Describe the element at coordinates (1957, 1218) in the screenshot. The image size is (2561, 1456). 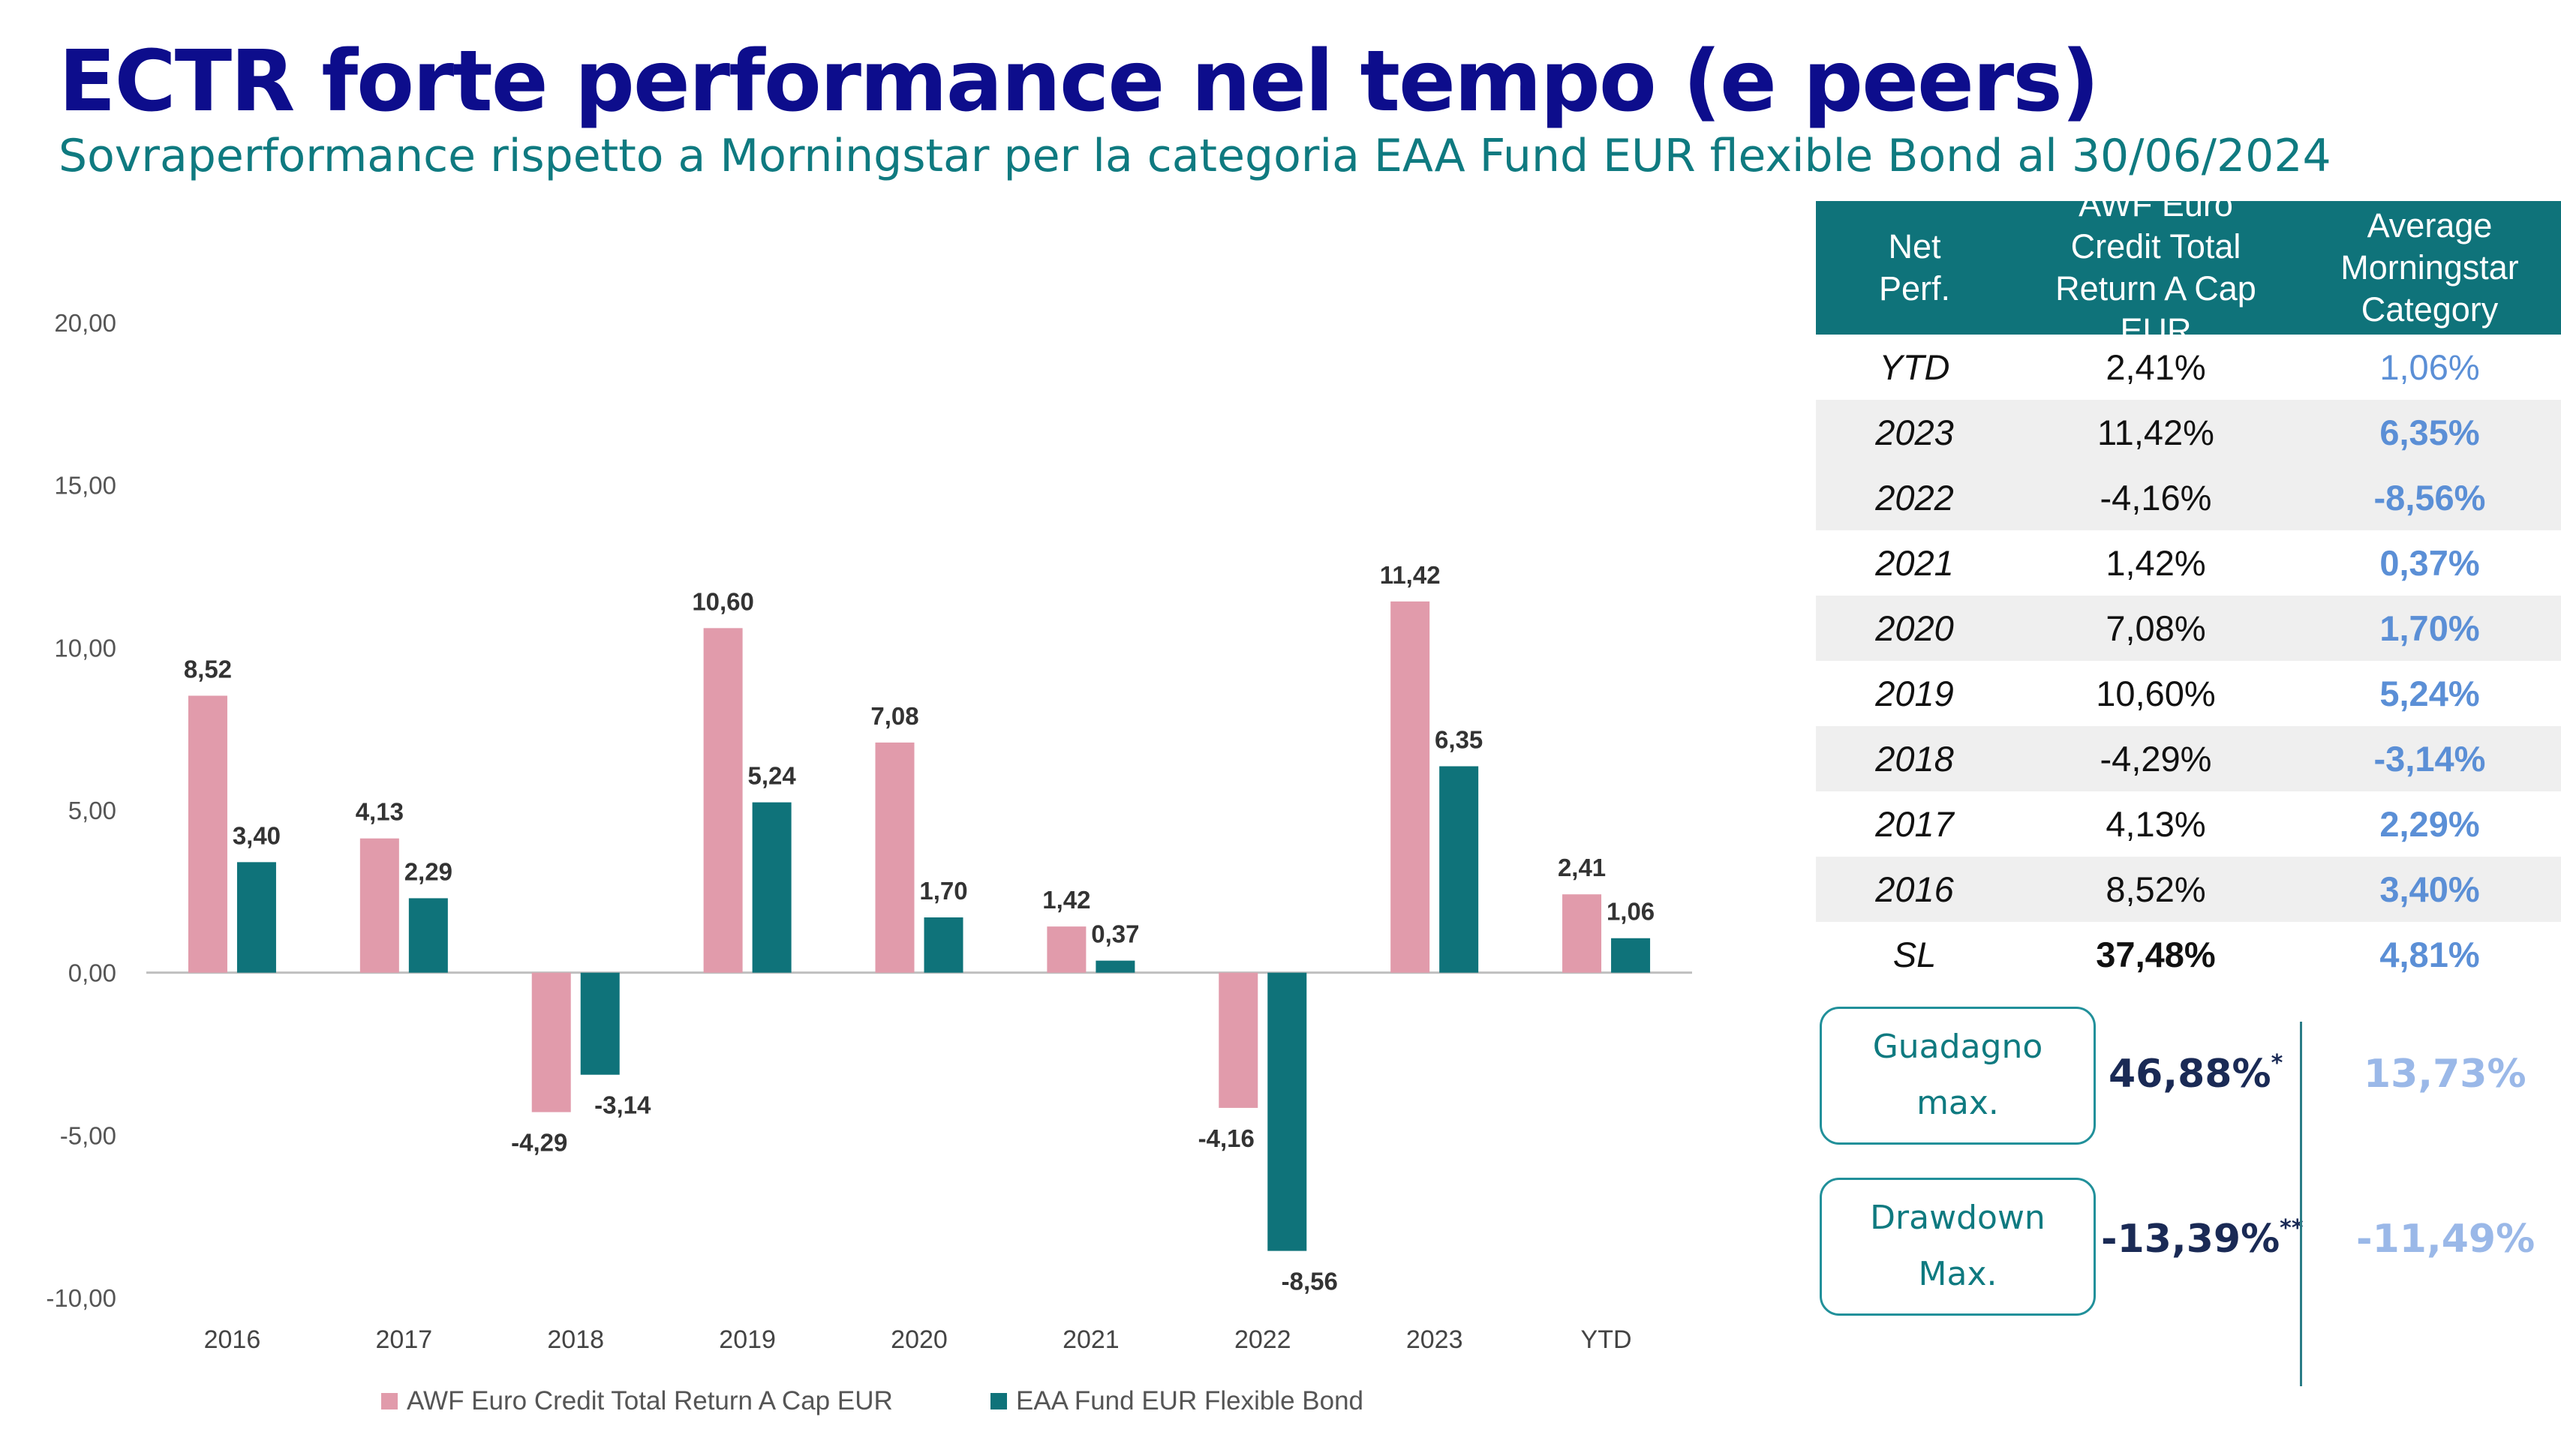
I see `drawdown-label-1: Drawdown` at that location.